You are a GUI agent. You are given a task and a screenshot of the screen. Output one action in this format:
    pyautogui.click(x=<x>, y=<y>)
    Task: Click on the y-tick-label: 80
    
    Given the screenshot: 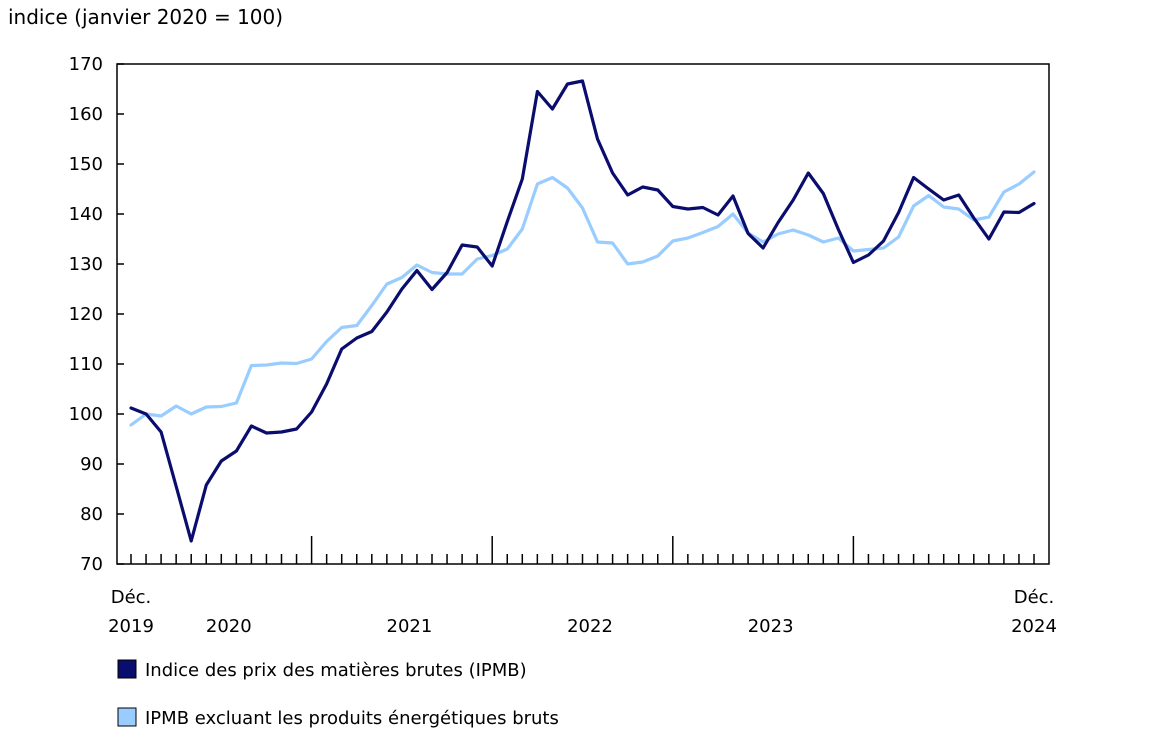 What is the action you would take?
    pyautogui.click(x=91, y=514)
    